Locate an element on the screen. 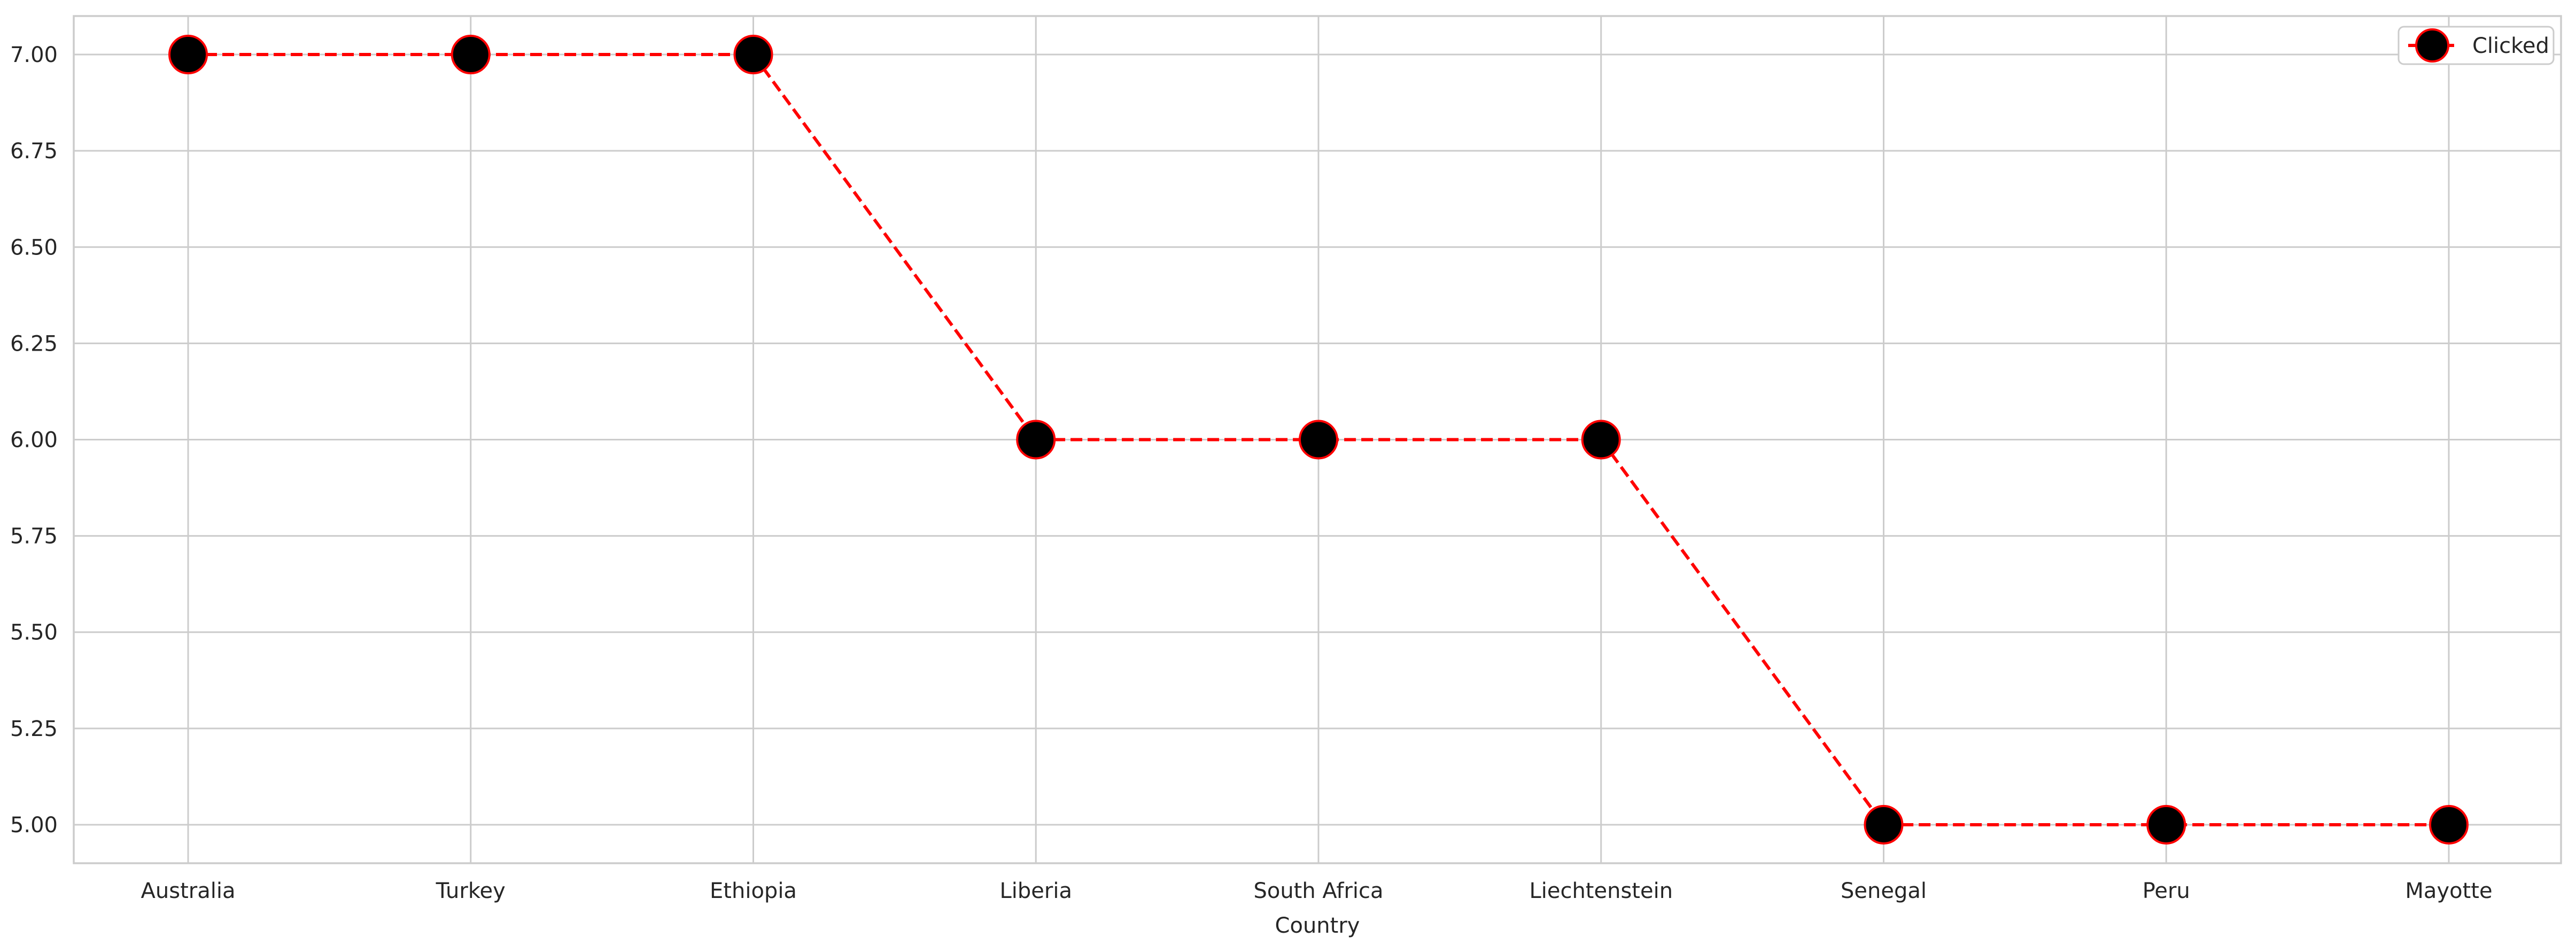 The width and height of the screenshot is (2576, 945). x-tick-label: Senegal is located at coordinates (1884, 891).